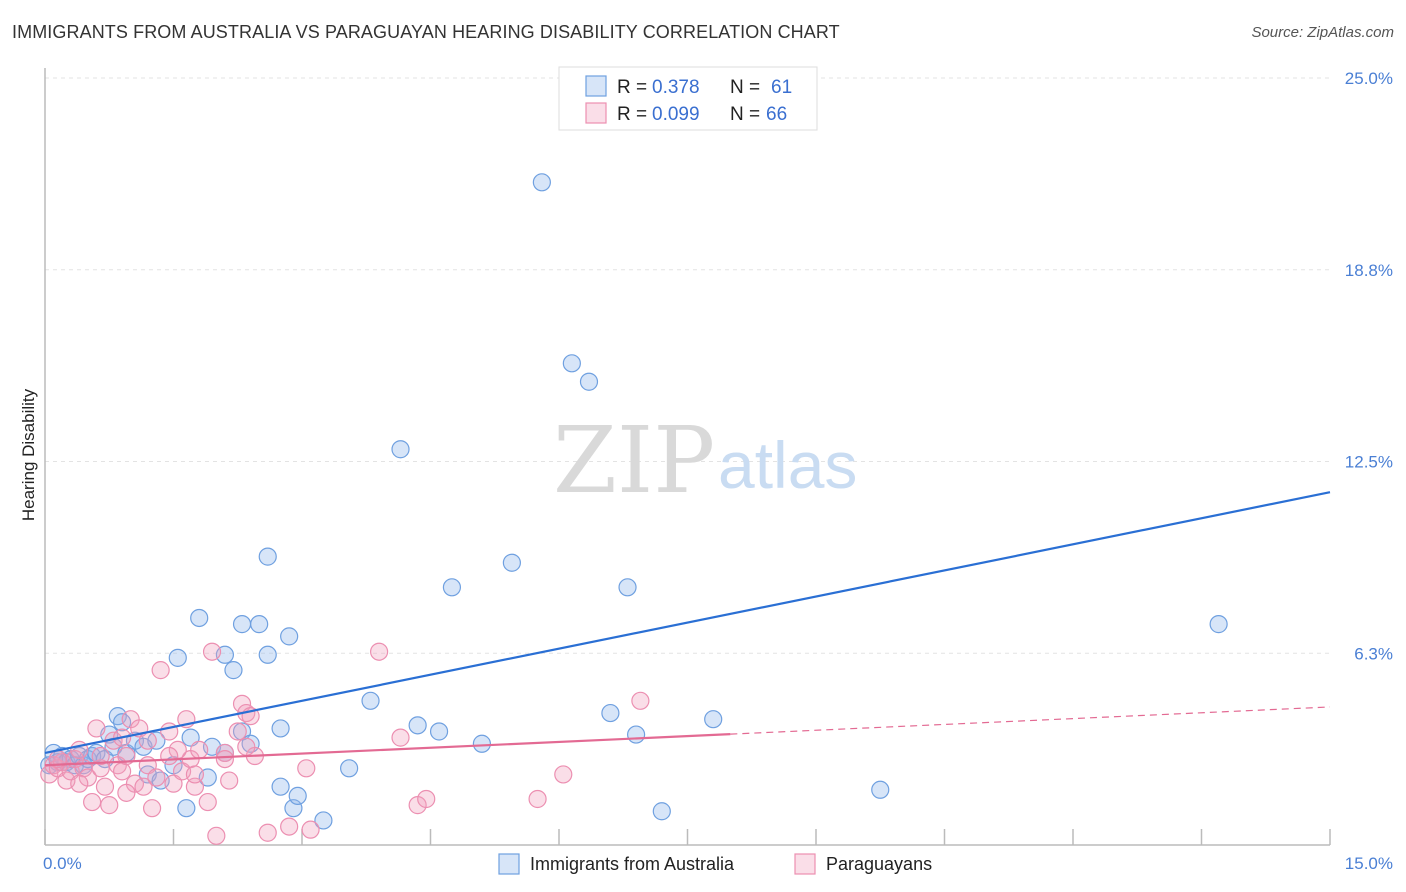  Describe the element at coordinates (787, 465) in the screenshot. I see `watermark-atlas: atlas` at that location.